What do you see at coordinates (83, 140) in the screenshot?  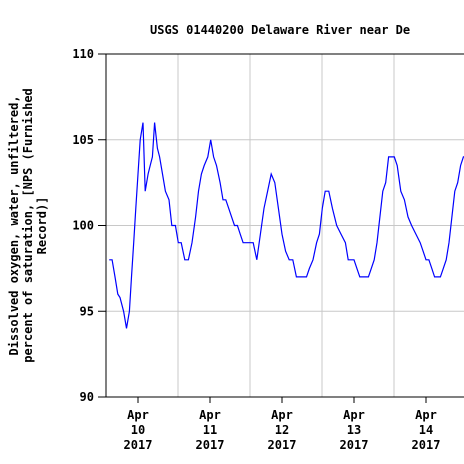 I see `y-tick-label: 105` at bounding box center [83, 140].